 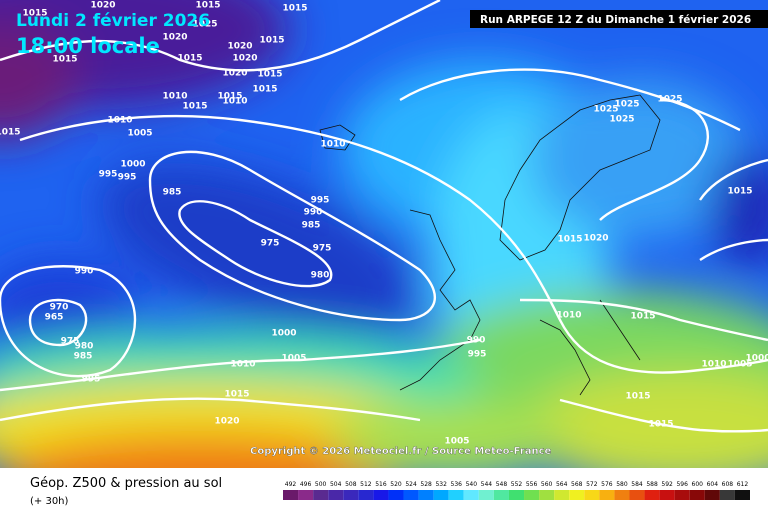 What do you see at coordinates (306, 484) in the screenshot?
I see `colorbar-label: 496` at bounding box center [306, 484].